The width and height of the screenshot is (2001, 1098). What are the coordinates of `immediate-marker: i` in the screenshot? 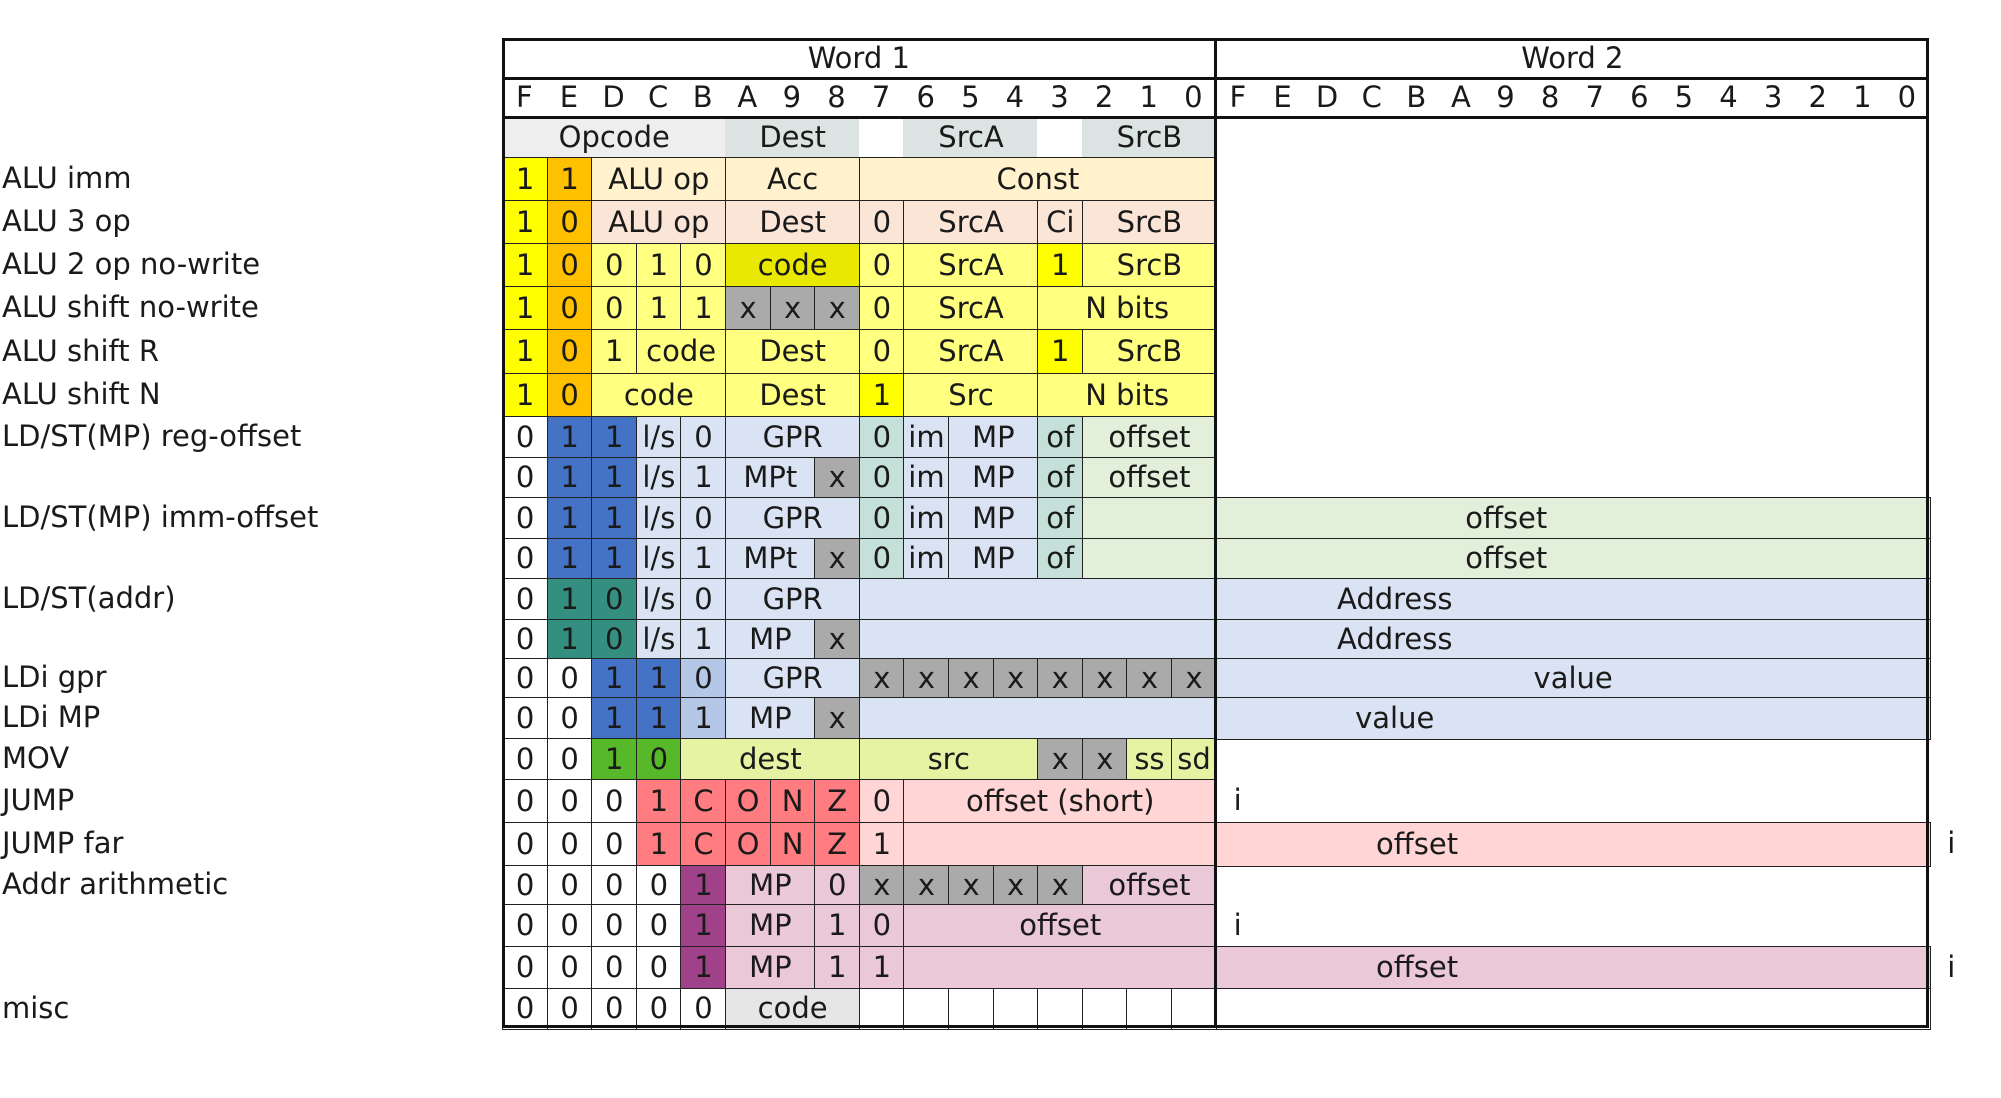 It's located at (1951, 843).